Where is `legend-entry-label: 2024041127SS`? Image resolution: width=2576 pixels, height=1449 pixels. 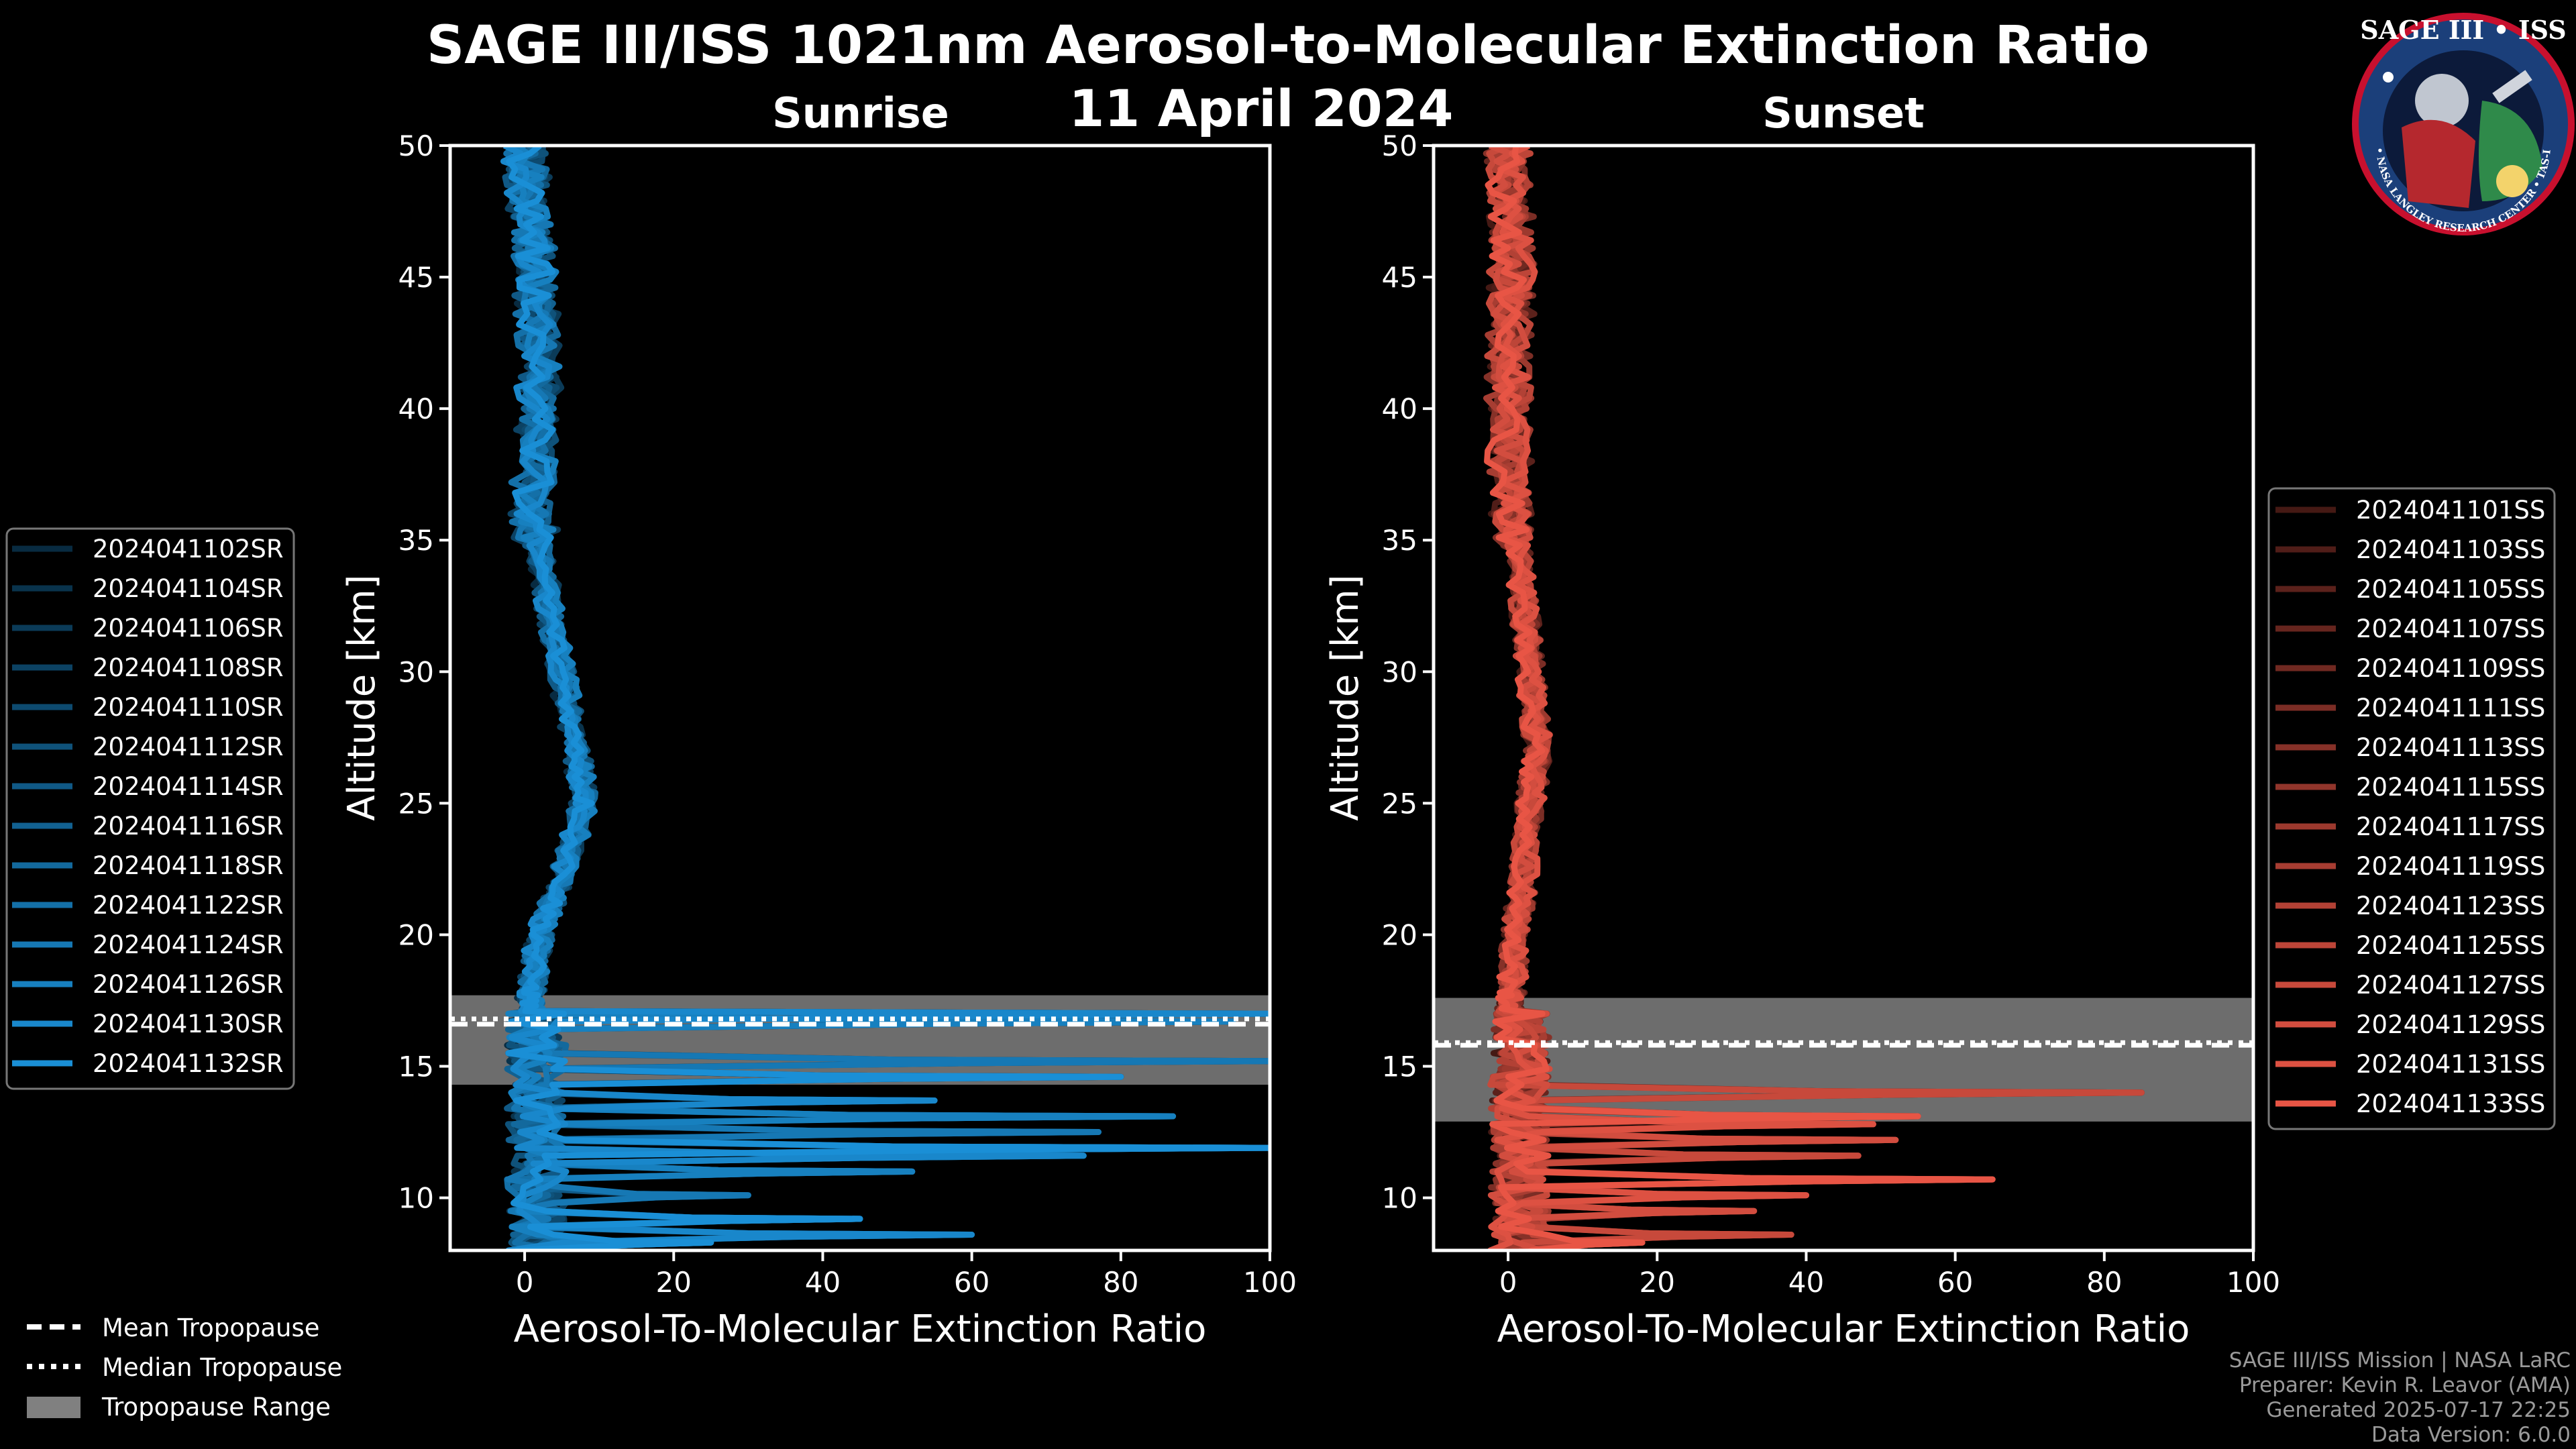 legend-entry-label: 2024041127SS is located at coordinates (2450, 985).